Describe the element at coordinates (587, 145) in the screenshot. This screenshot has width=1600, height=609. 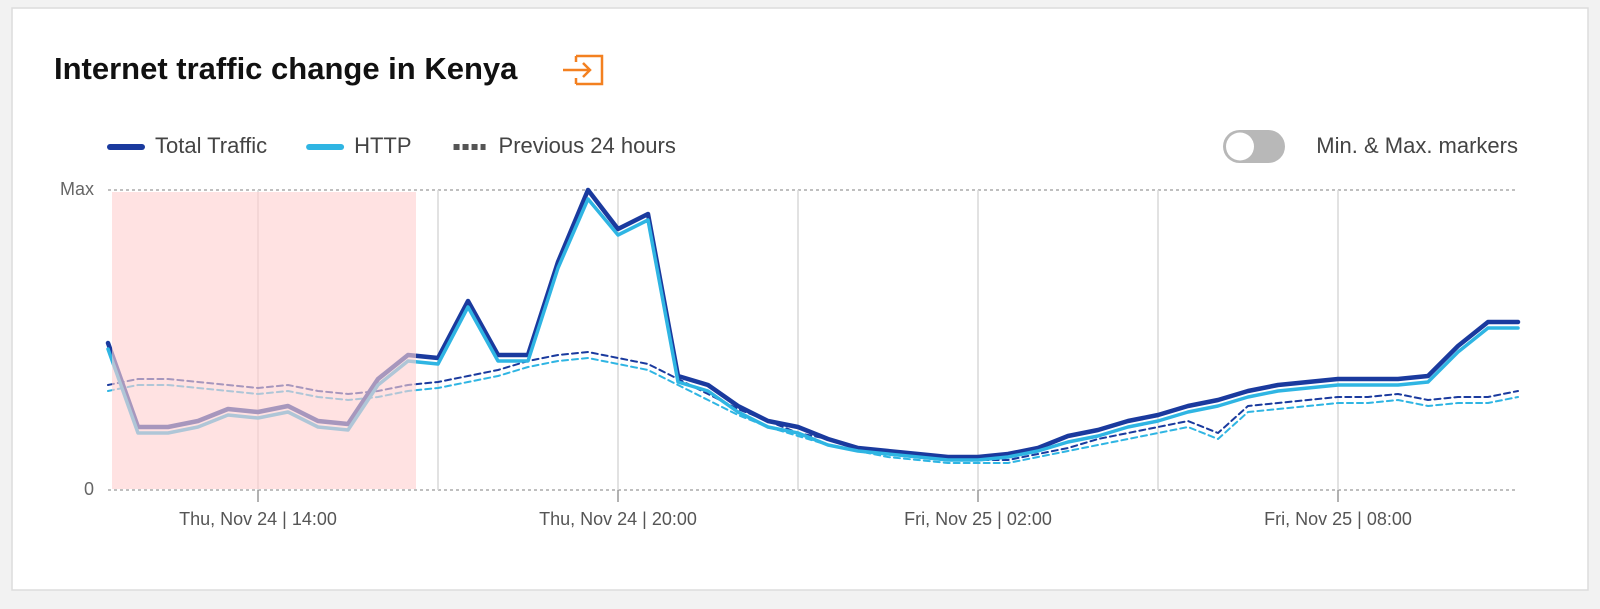
I see `legend-label: Previous 24 hours` at that location.